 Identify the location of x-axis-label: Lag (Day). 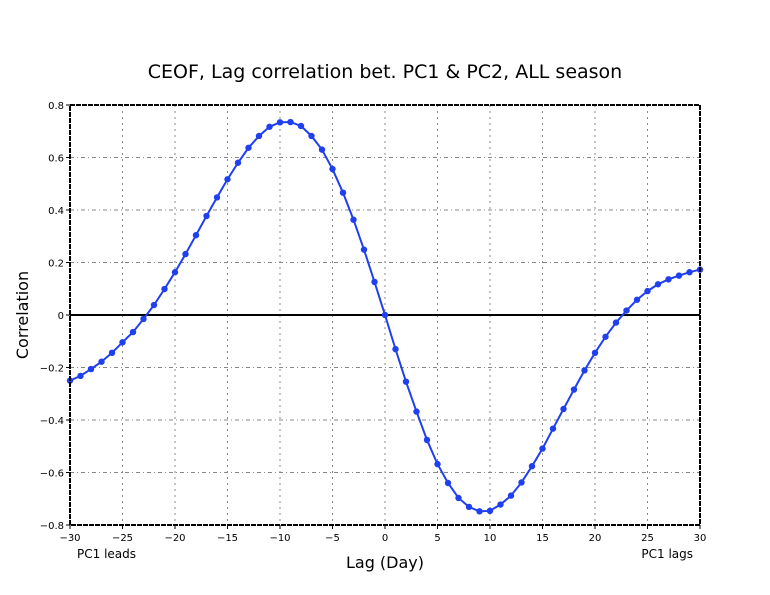
(385, 562).